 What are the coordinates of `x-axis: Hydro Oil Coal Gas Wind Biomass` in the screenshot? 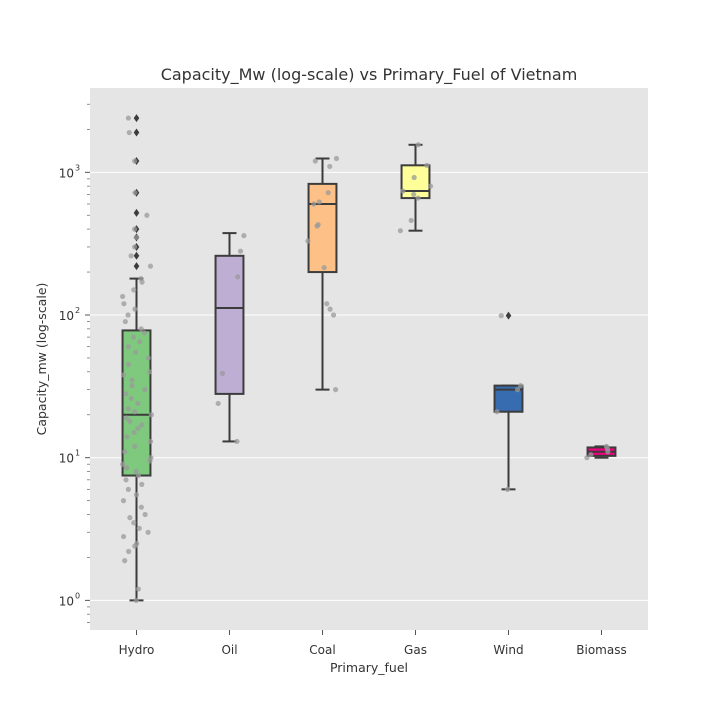 It's located at (373, 643).